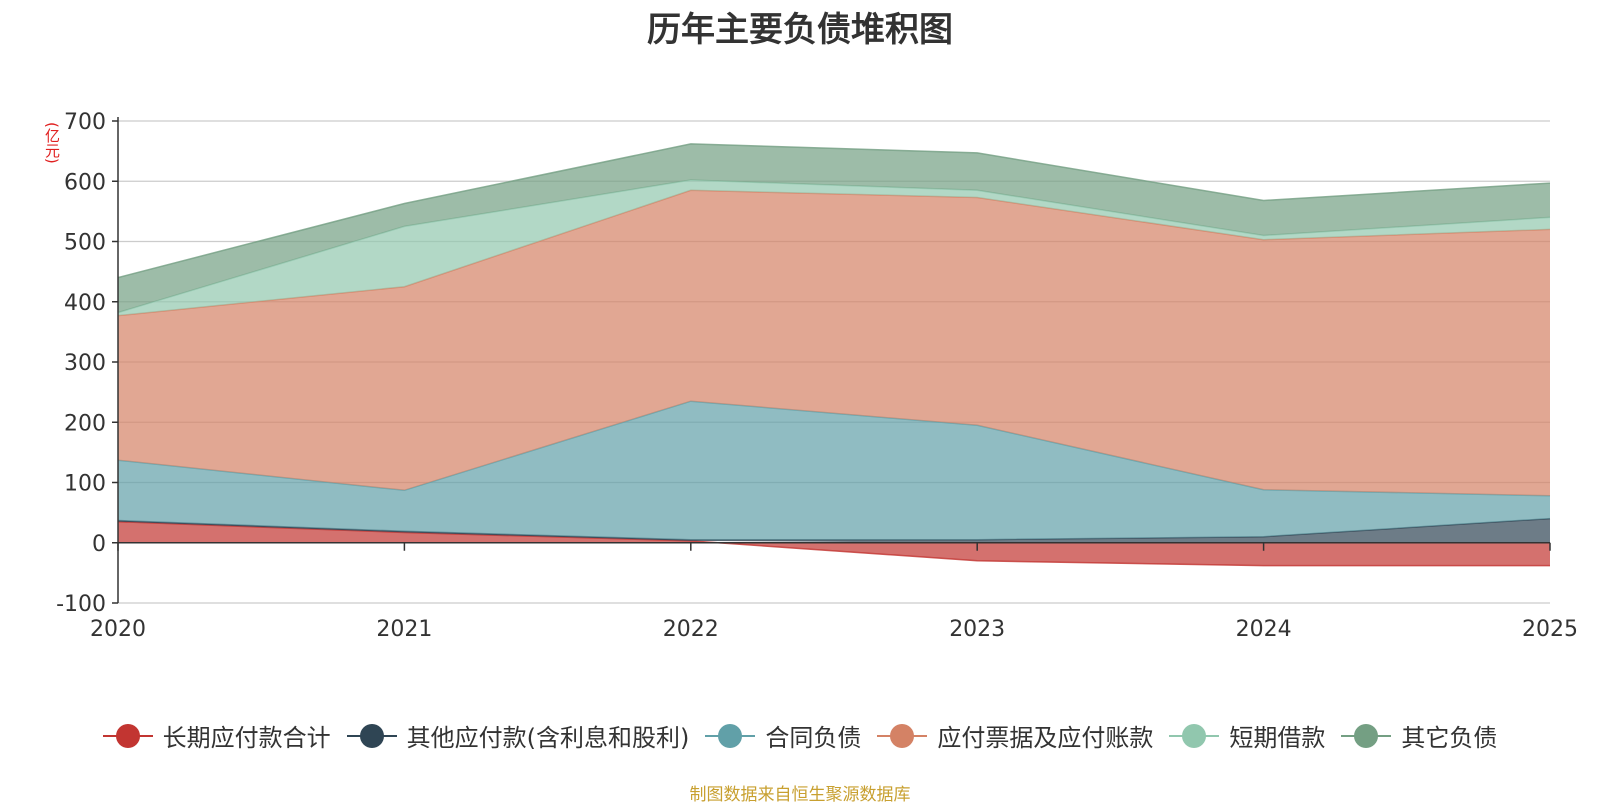 The height and width of the screenshot is (805, 1600). I want to click on y-tick-label: 300, so click(85, 363).